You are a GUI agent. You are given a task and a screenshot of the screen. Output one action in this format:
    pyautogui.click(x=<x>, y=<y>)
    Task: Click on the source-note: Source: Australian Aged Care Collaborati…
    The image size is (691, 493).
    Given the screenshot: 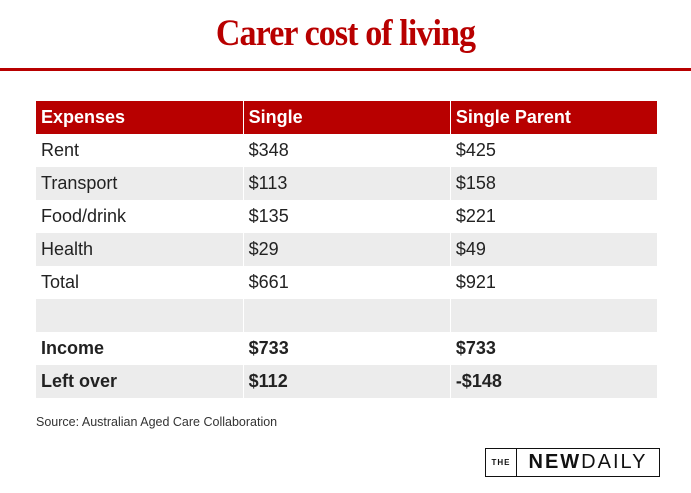 What is the action you would take?
    pyautogui.click(x=157, y=422)
    